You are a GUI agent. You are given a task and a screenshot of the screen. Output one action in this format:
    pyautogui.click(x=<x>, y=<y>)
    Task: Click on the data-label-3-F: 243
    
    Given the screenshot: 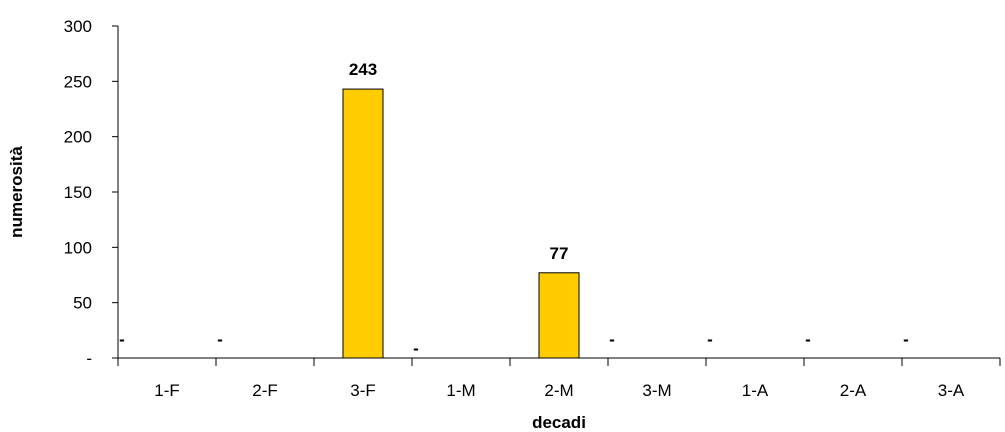 What is the action you would take?
    pyautogui.click(x=363, y=69)
    